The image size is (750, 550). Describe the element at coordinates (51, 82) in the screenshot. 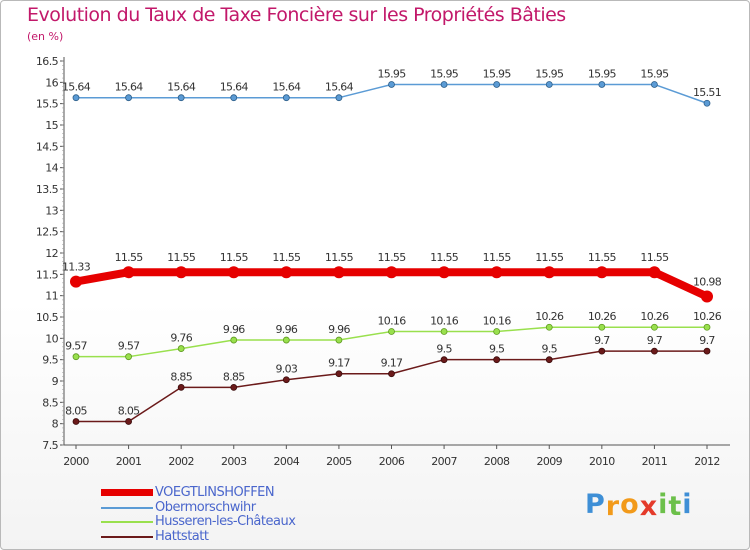

I see `y-tick-label: 16` at that location.